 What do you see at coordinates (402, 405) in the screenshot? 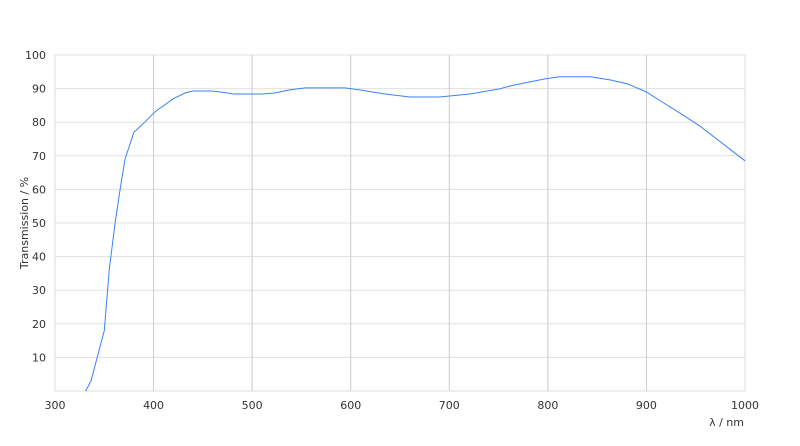
I see `x-axis-ticks: 300 400 500 600 700 800 900 1000` at bounding box center [402, 405].